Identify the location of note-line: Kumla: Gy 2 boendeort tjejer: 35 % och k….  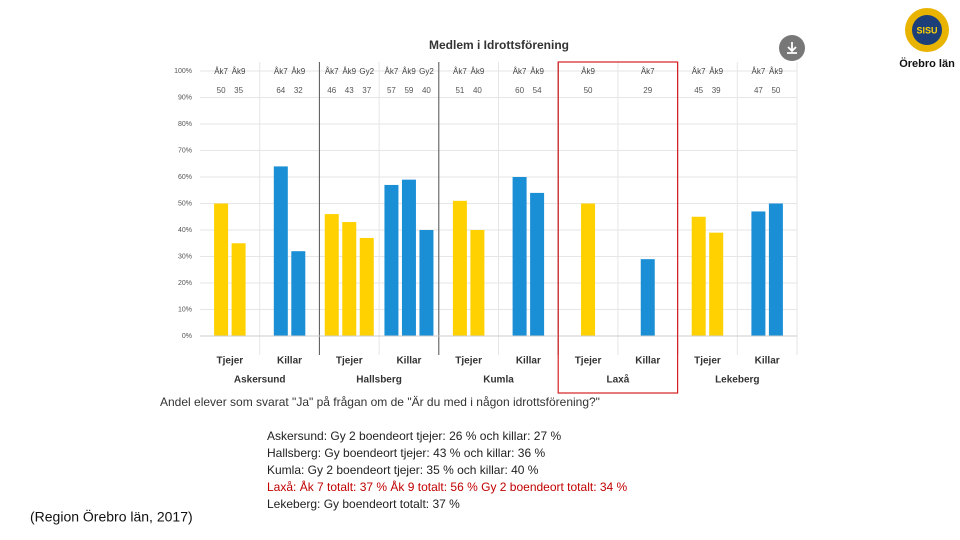
(403, 470).